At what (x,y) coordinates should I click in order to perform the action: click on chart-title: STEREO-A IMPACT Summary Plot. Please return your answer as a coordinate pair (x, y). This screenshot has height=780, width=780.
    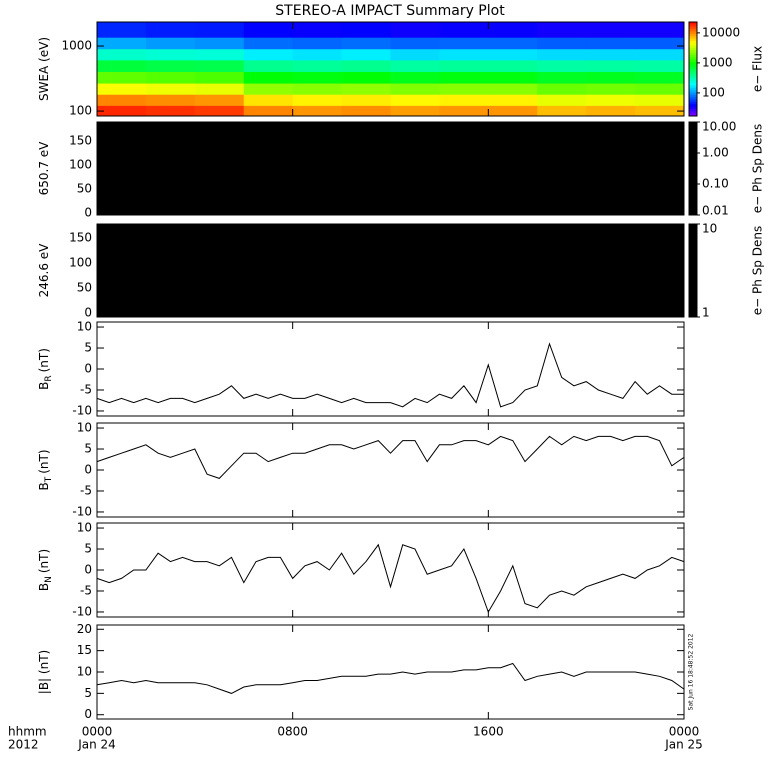
    Looking at the image, I should click on (390, 11).